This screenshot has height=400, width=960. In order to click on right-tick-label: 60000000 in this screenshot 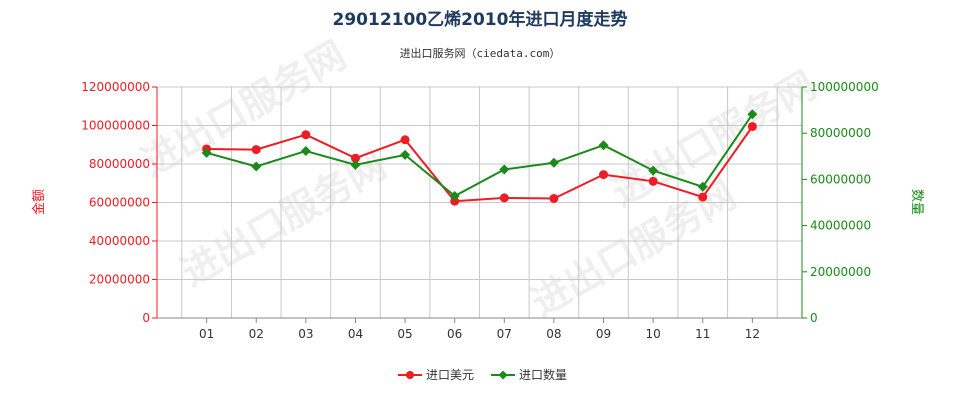, I will do `click(840, 179)`.